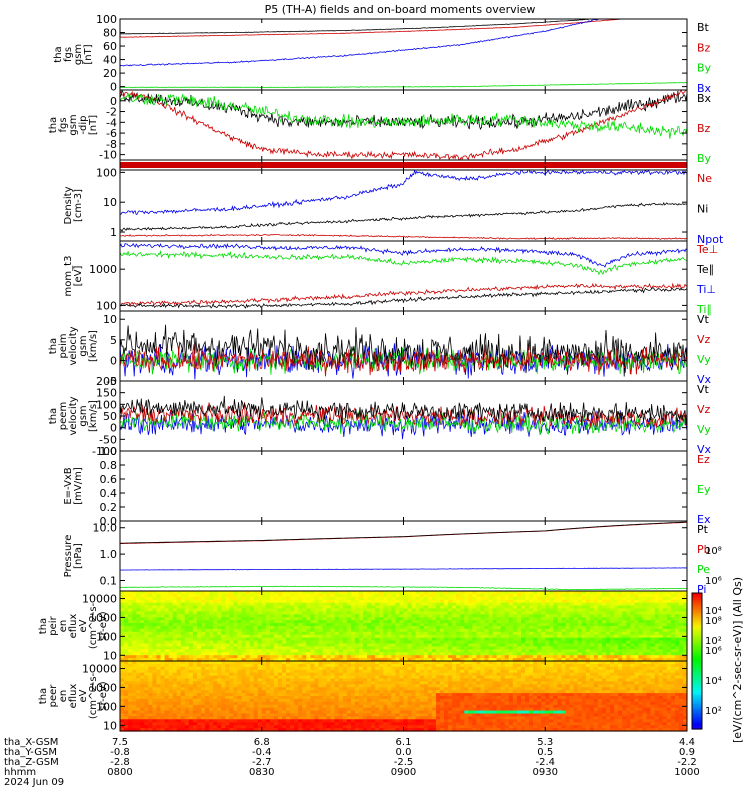 This screenshot has height=800, width=750. Describe the element at coordinates (83, 415) in the screenshot. I see `y-axis-label: gsm` at that location.